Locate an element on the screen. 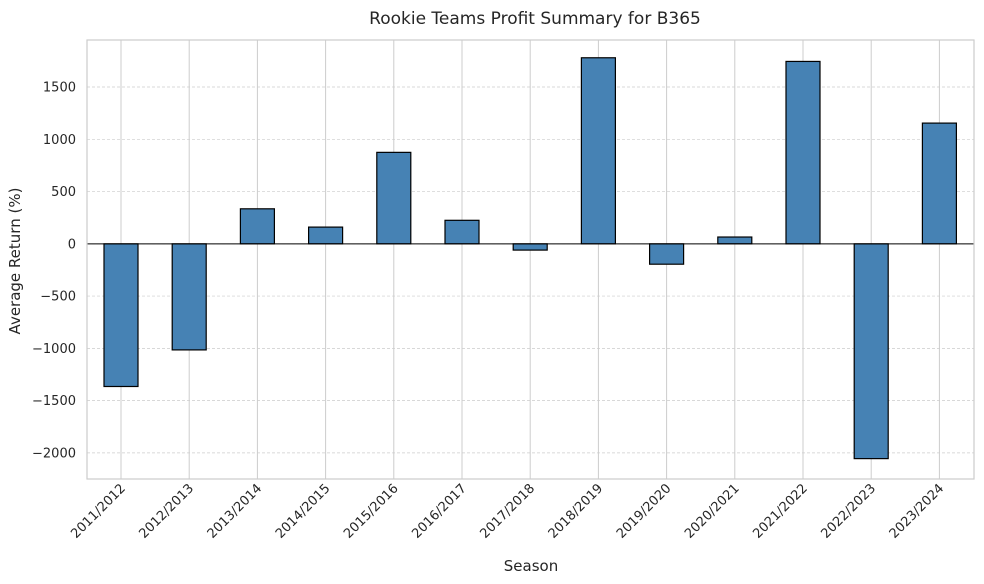 The width and height of the screenshot is (984, 584). x-tick-label: 2019/2020 is located at coordinates (644, 511).